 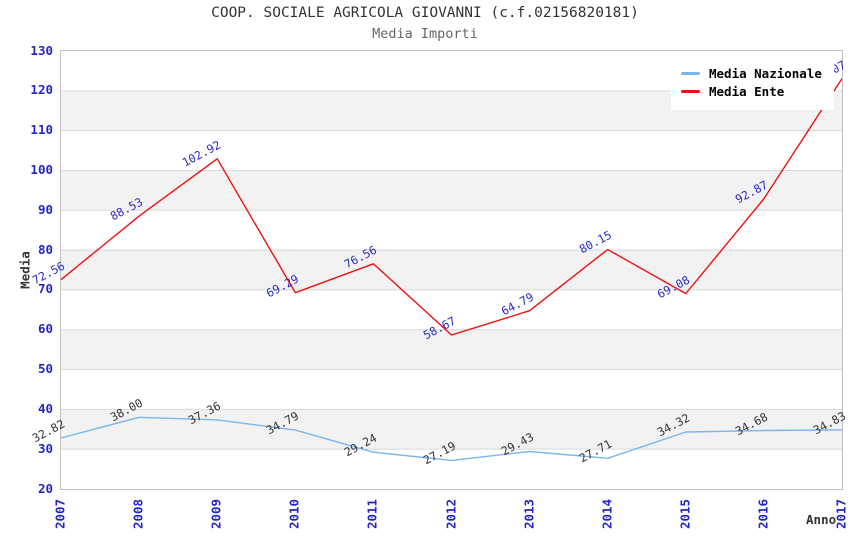 What do you see at coordinates (41, 130) in the screenshot?
I see `y-tick-label: 110` at bounding box center [41, 130].